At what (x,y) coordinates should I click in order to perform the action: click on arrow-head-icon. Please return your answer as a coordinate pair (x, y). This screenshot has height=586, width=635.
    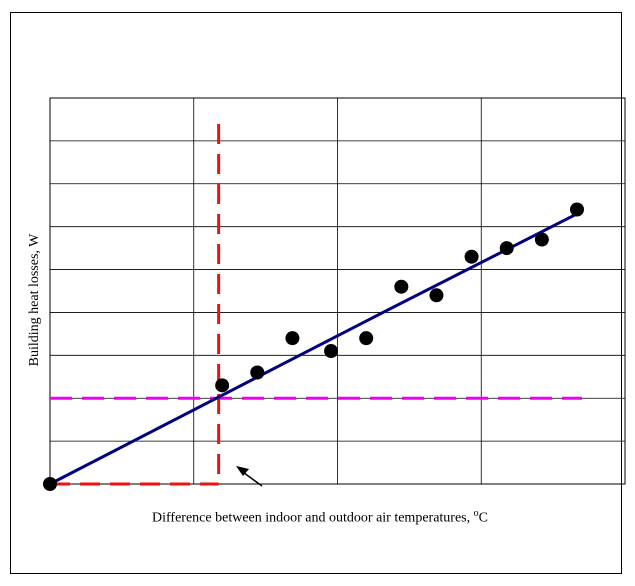
    Looking at the image, I should click on (242, 471).